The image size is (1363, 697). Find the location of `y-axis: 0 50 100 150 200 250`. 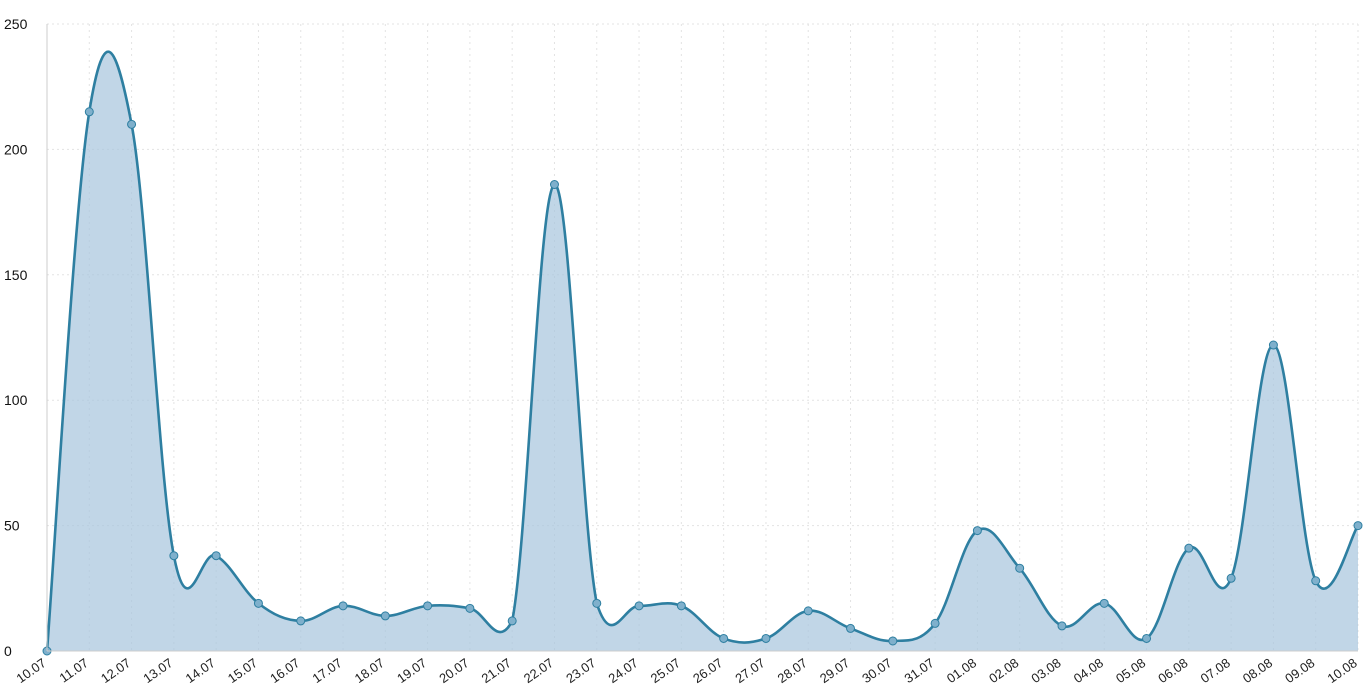

y-axis: 0 50 100 150 200 250 is located at coordinates (26, 337).